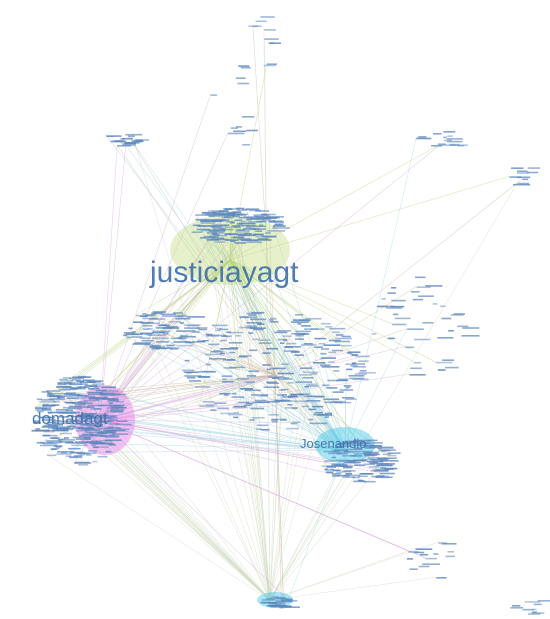  I want to click on glow, so click(275, 600).